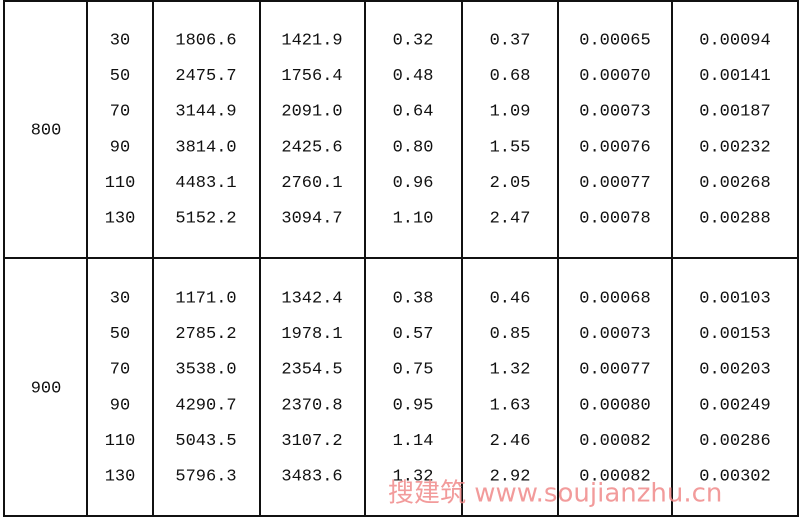 This screenshot has height=522, width=800. Describe the element at coordinates (734, 147) in the screenshot. I see `cell: 0.00232` at that location.